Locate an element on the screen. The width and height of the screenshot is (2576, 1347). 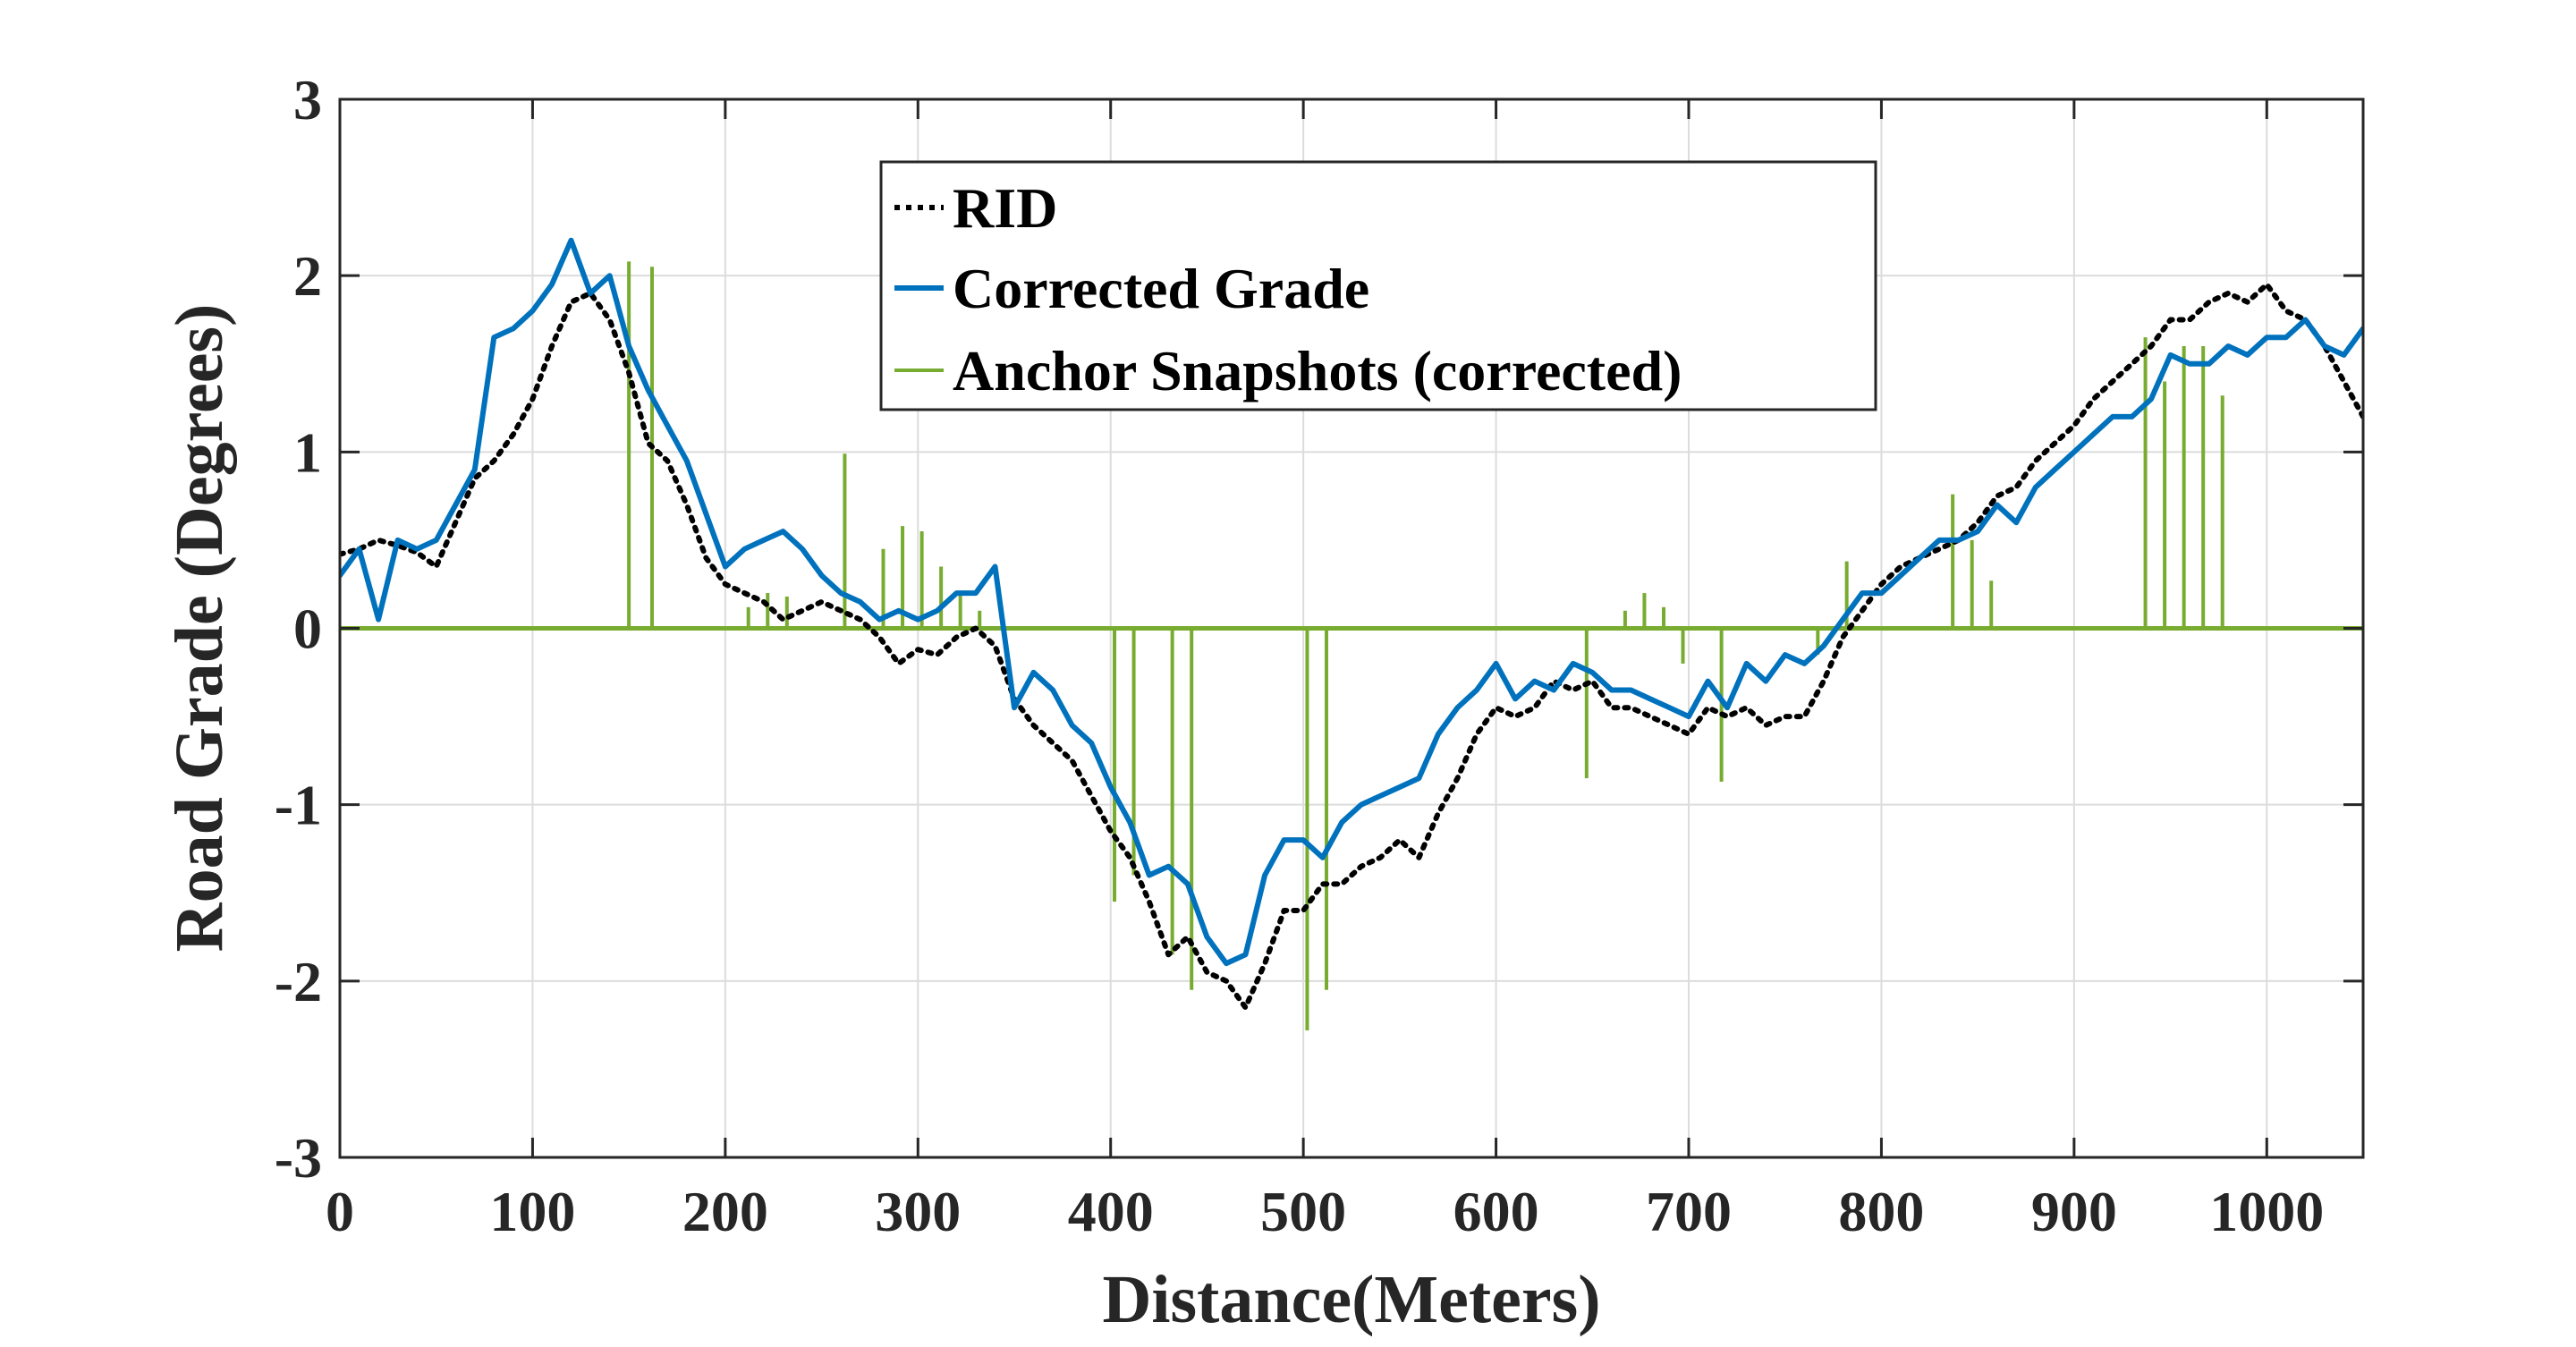
x-tick-label: 700 is located at coordinates (1689, 1211).